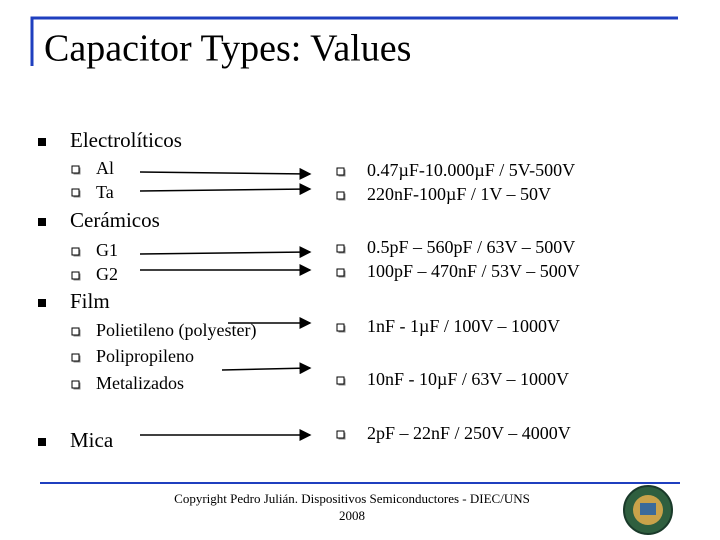 The height and width of the screenshot is (540, 720). Describe the element at coordinates (107, 250) in the screenshot. I see `item: G1` at that location.